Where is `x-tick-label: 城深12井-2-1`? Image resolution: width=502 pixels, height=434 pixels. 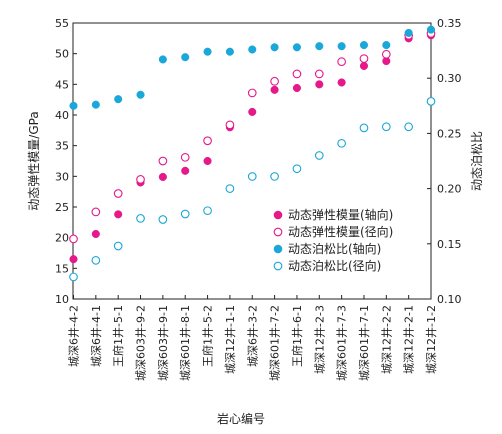
x-tick-label: 城深12井-2-1 is located at coordinates (409, 339).